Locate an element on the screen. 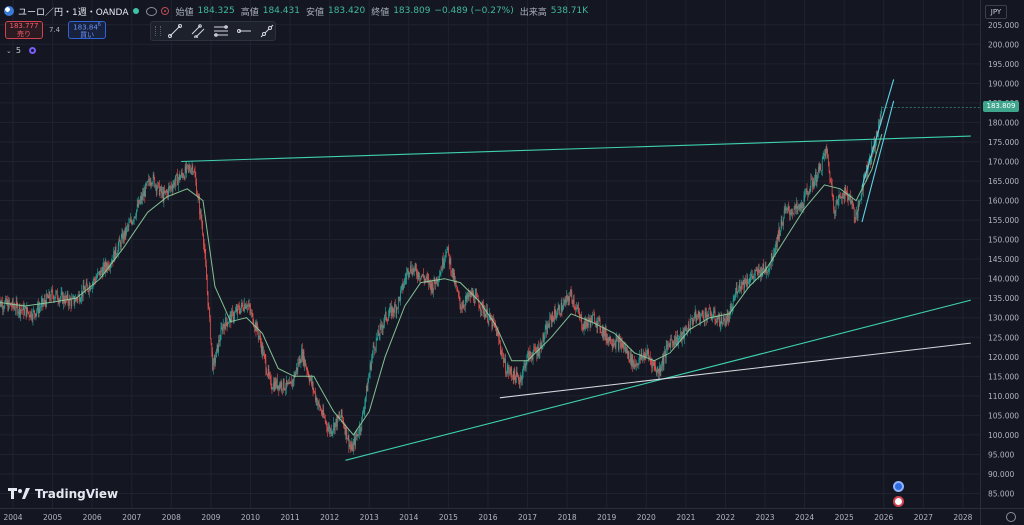 This screenshot has width=1024, height=525. earnings-marker-icon is located at coordinates (898, 501).